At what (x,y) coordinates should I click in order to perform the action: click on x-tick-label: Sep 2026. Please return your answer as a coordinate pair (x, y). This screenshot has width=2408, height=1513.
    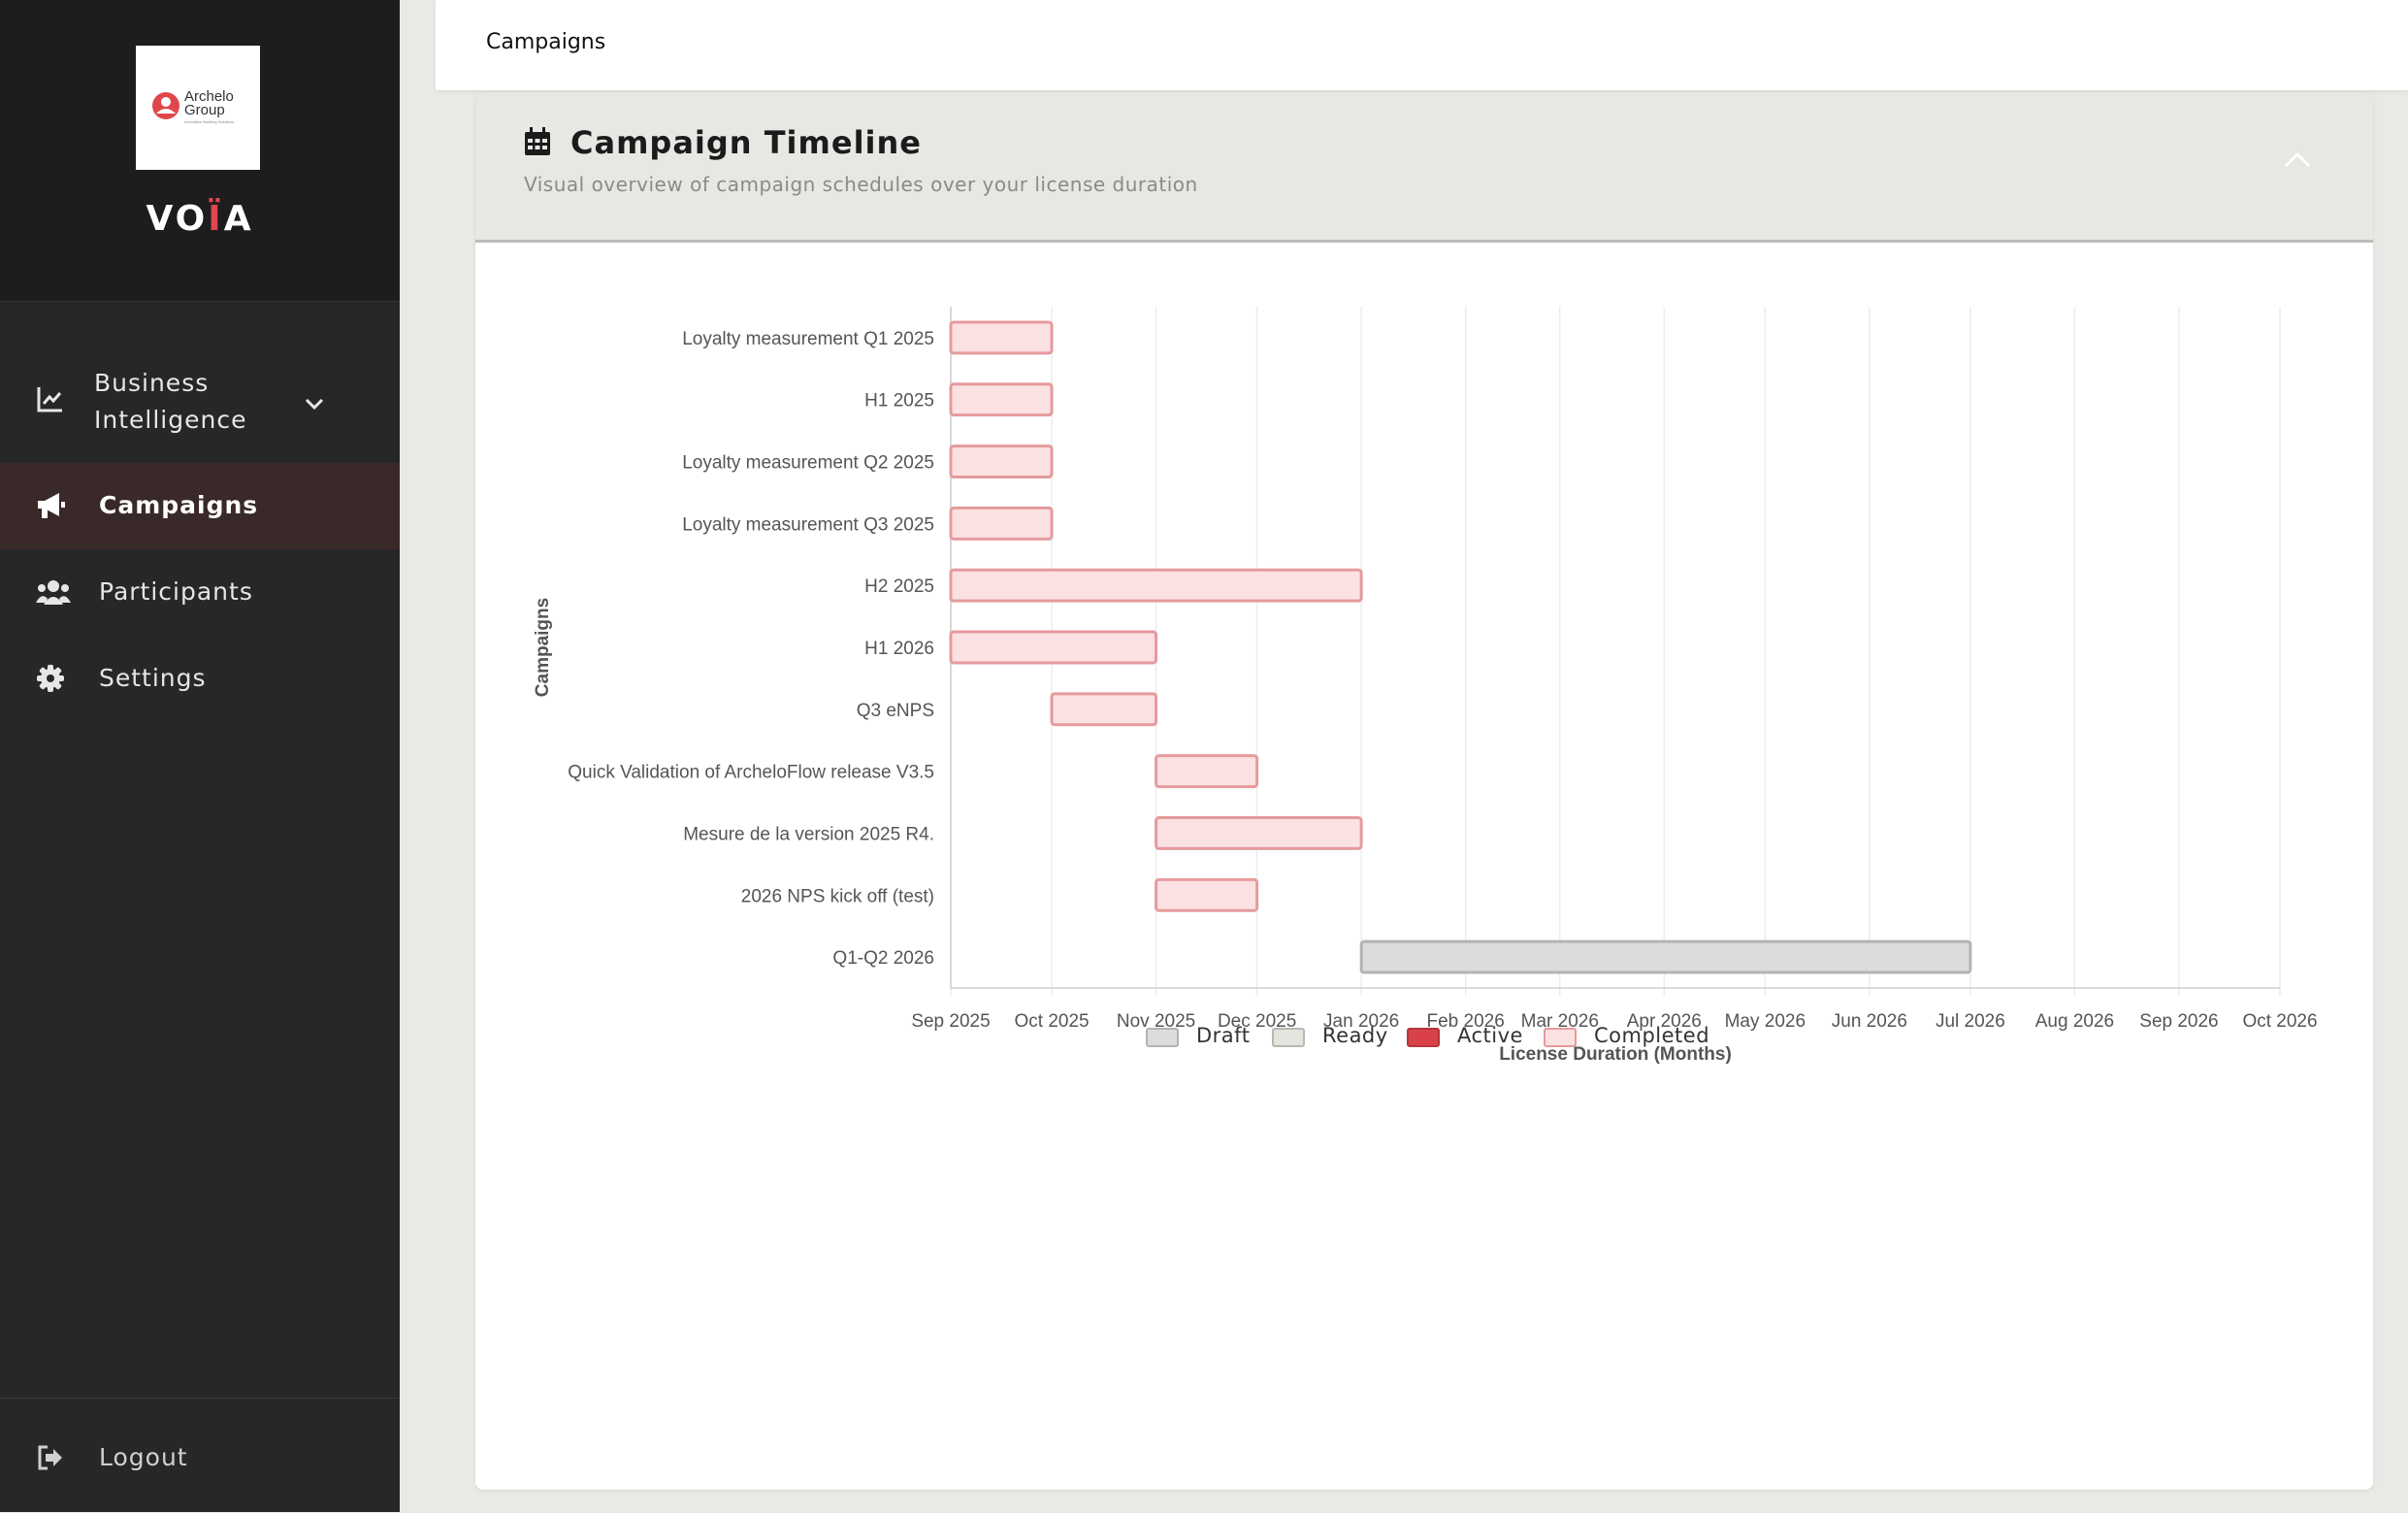
    Looking at the image, I should click on (2178, 1021).